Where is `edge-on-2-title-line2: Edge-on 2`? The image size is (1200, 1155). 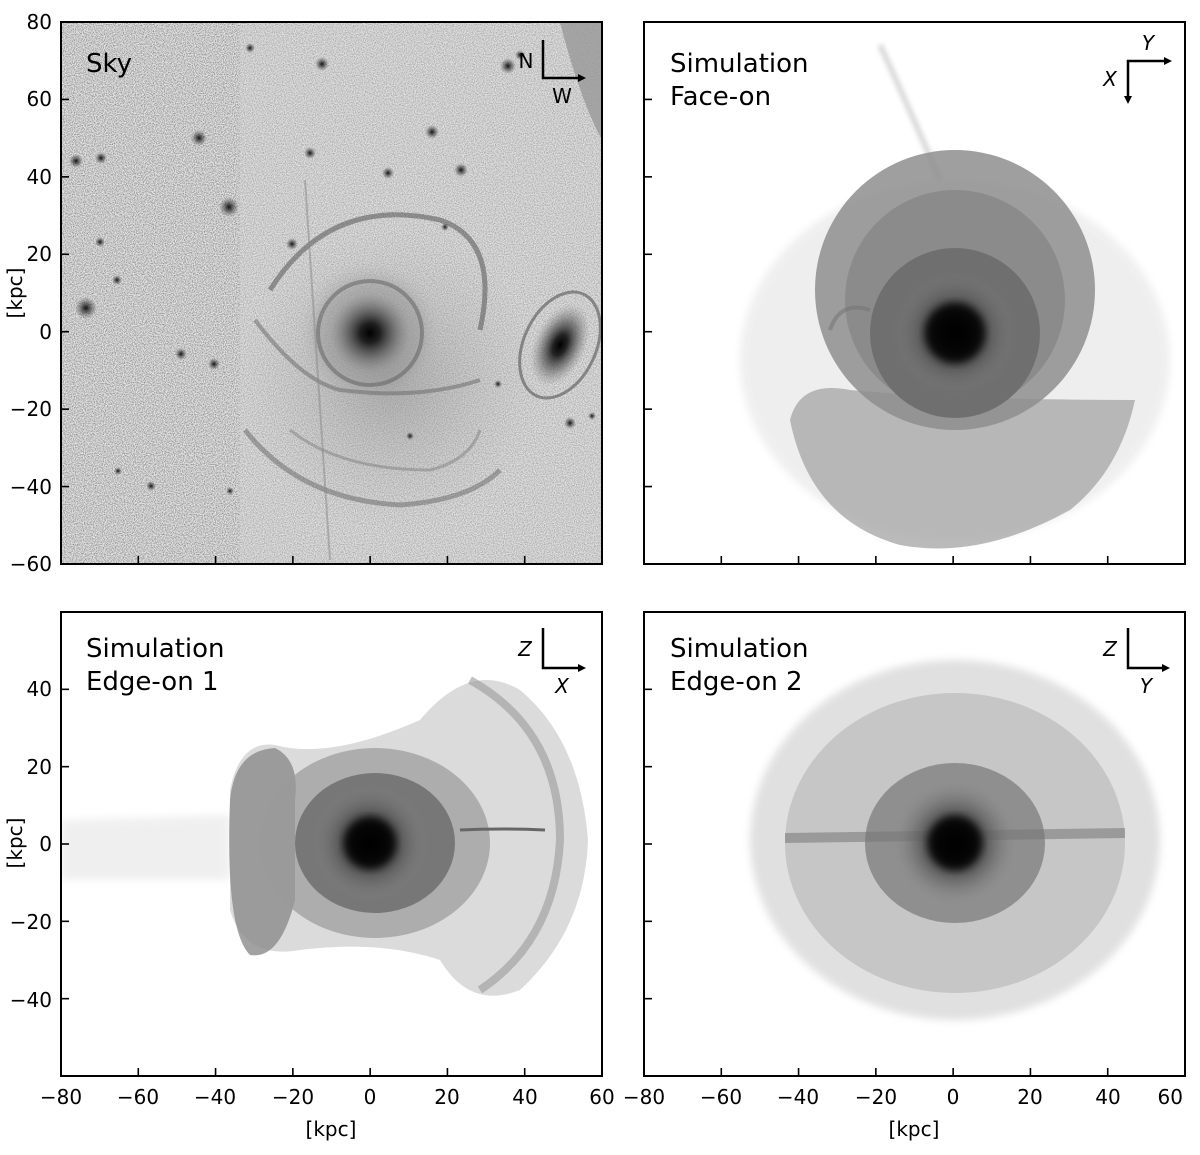
edge-on-2-title-line2: Edge-on 2 is located at coordinates (736, 682).